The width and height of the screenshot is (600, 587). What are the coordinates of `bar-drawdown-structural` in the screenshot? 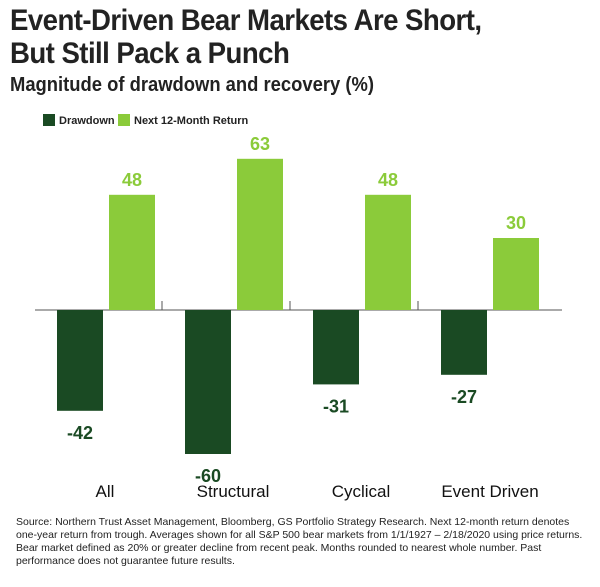 It's located at (208, 382).